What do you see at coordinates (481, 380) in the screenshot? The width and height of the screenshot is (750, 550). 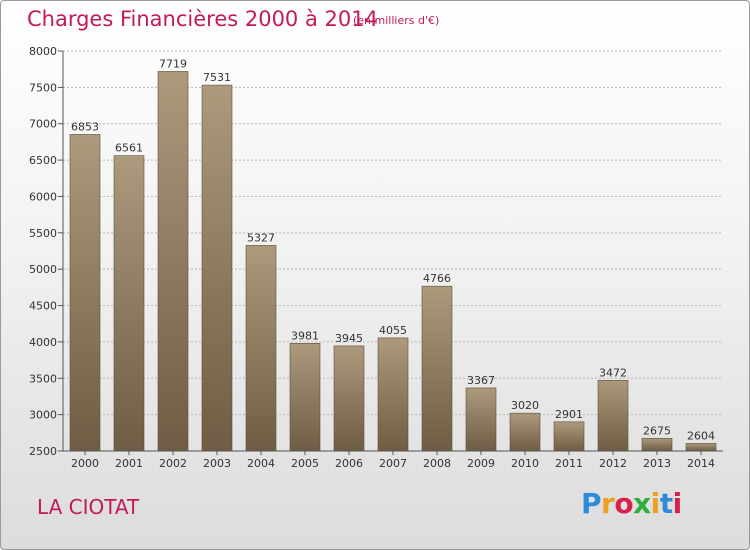 I see `bar-value-label: 3367` at bounding box center [481, 380].